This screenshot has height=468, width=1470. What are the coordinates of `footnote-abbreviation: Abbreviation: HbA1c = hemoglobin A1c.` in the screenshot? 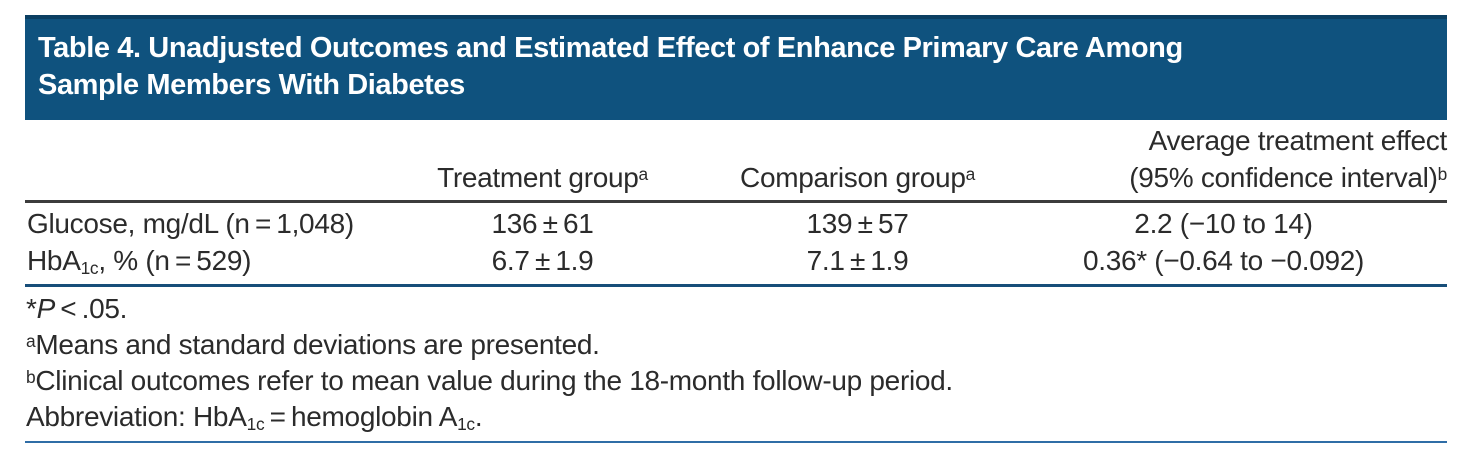 It's located at (254, 417).